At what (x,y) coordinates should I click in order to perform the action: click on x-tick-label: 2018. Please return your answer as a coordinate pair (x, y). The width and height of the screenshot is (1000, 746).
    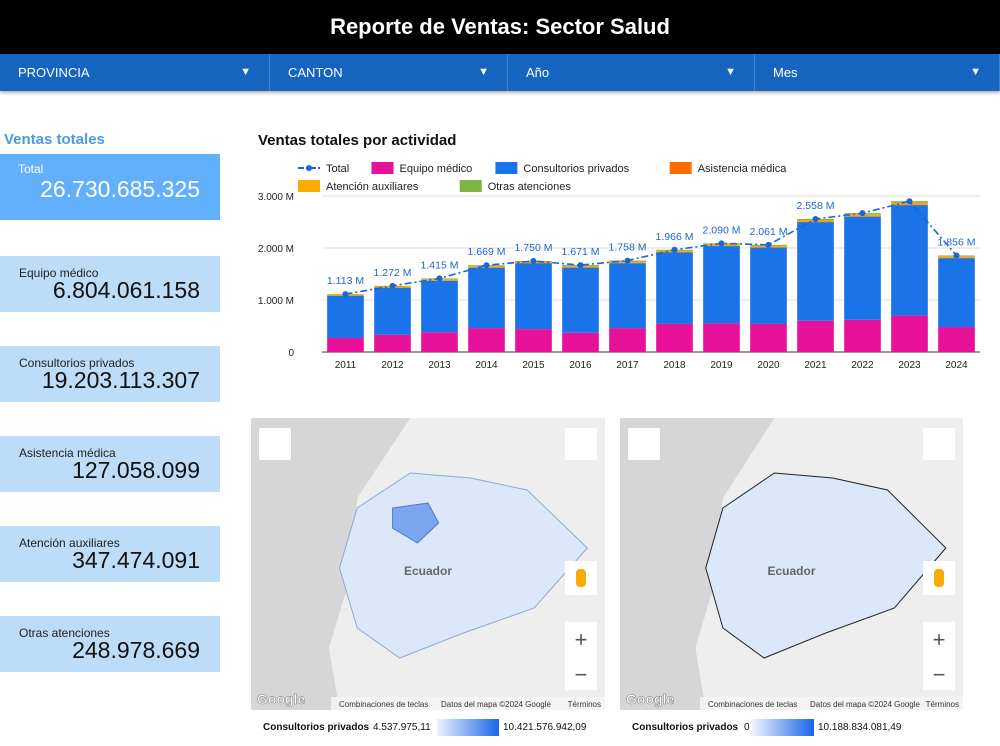
    Looking at the image, I should click on (674, 365).